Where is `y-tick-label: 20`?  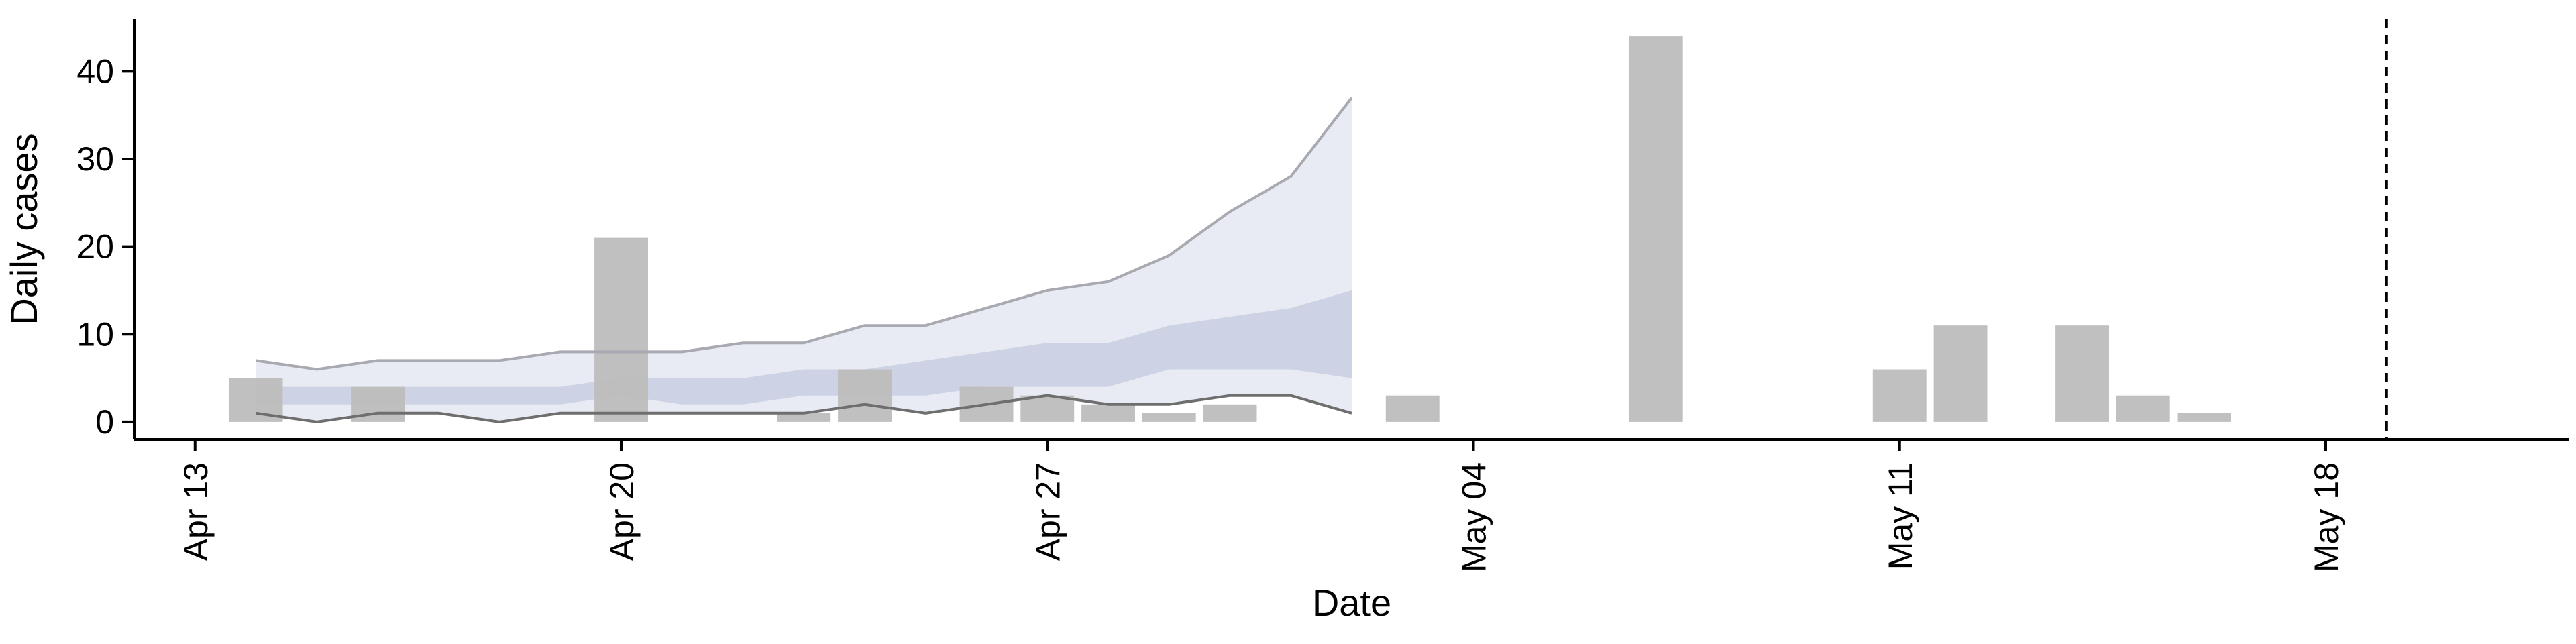
y-tick-label: 20 is located at coordinates (95, 247).